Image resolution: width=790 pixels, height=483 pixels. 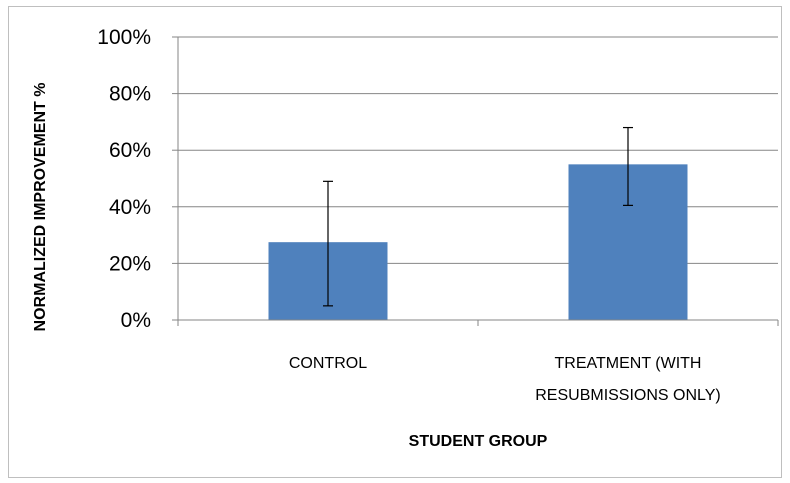 I want to click on x-category-label: TREATMENT (WITH, so click(x=628, y=363).